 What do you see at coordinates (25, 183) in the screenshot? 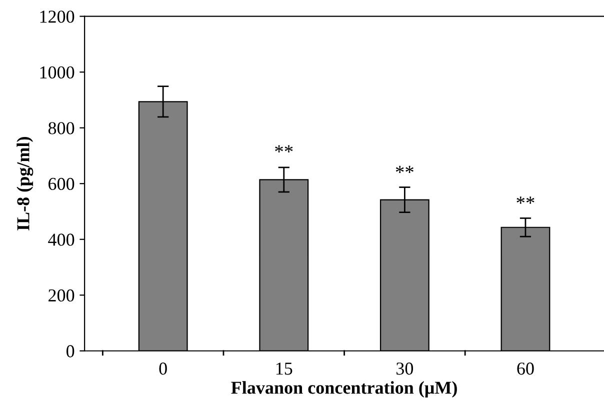
I see `y-axis-title: IL-8 (pg/ml)` at bounding box center [25, 183].